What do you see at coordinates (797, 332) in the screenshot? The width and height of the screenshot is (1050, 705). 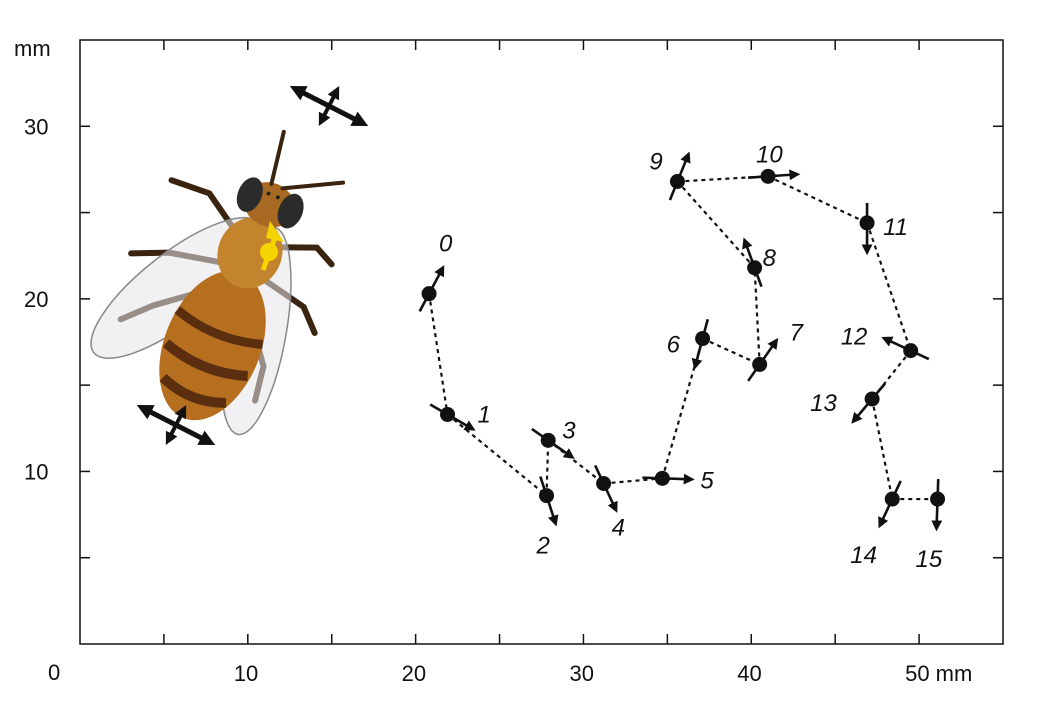 I see `point-label: 7` at bounding box center [797, 332].